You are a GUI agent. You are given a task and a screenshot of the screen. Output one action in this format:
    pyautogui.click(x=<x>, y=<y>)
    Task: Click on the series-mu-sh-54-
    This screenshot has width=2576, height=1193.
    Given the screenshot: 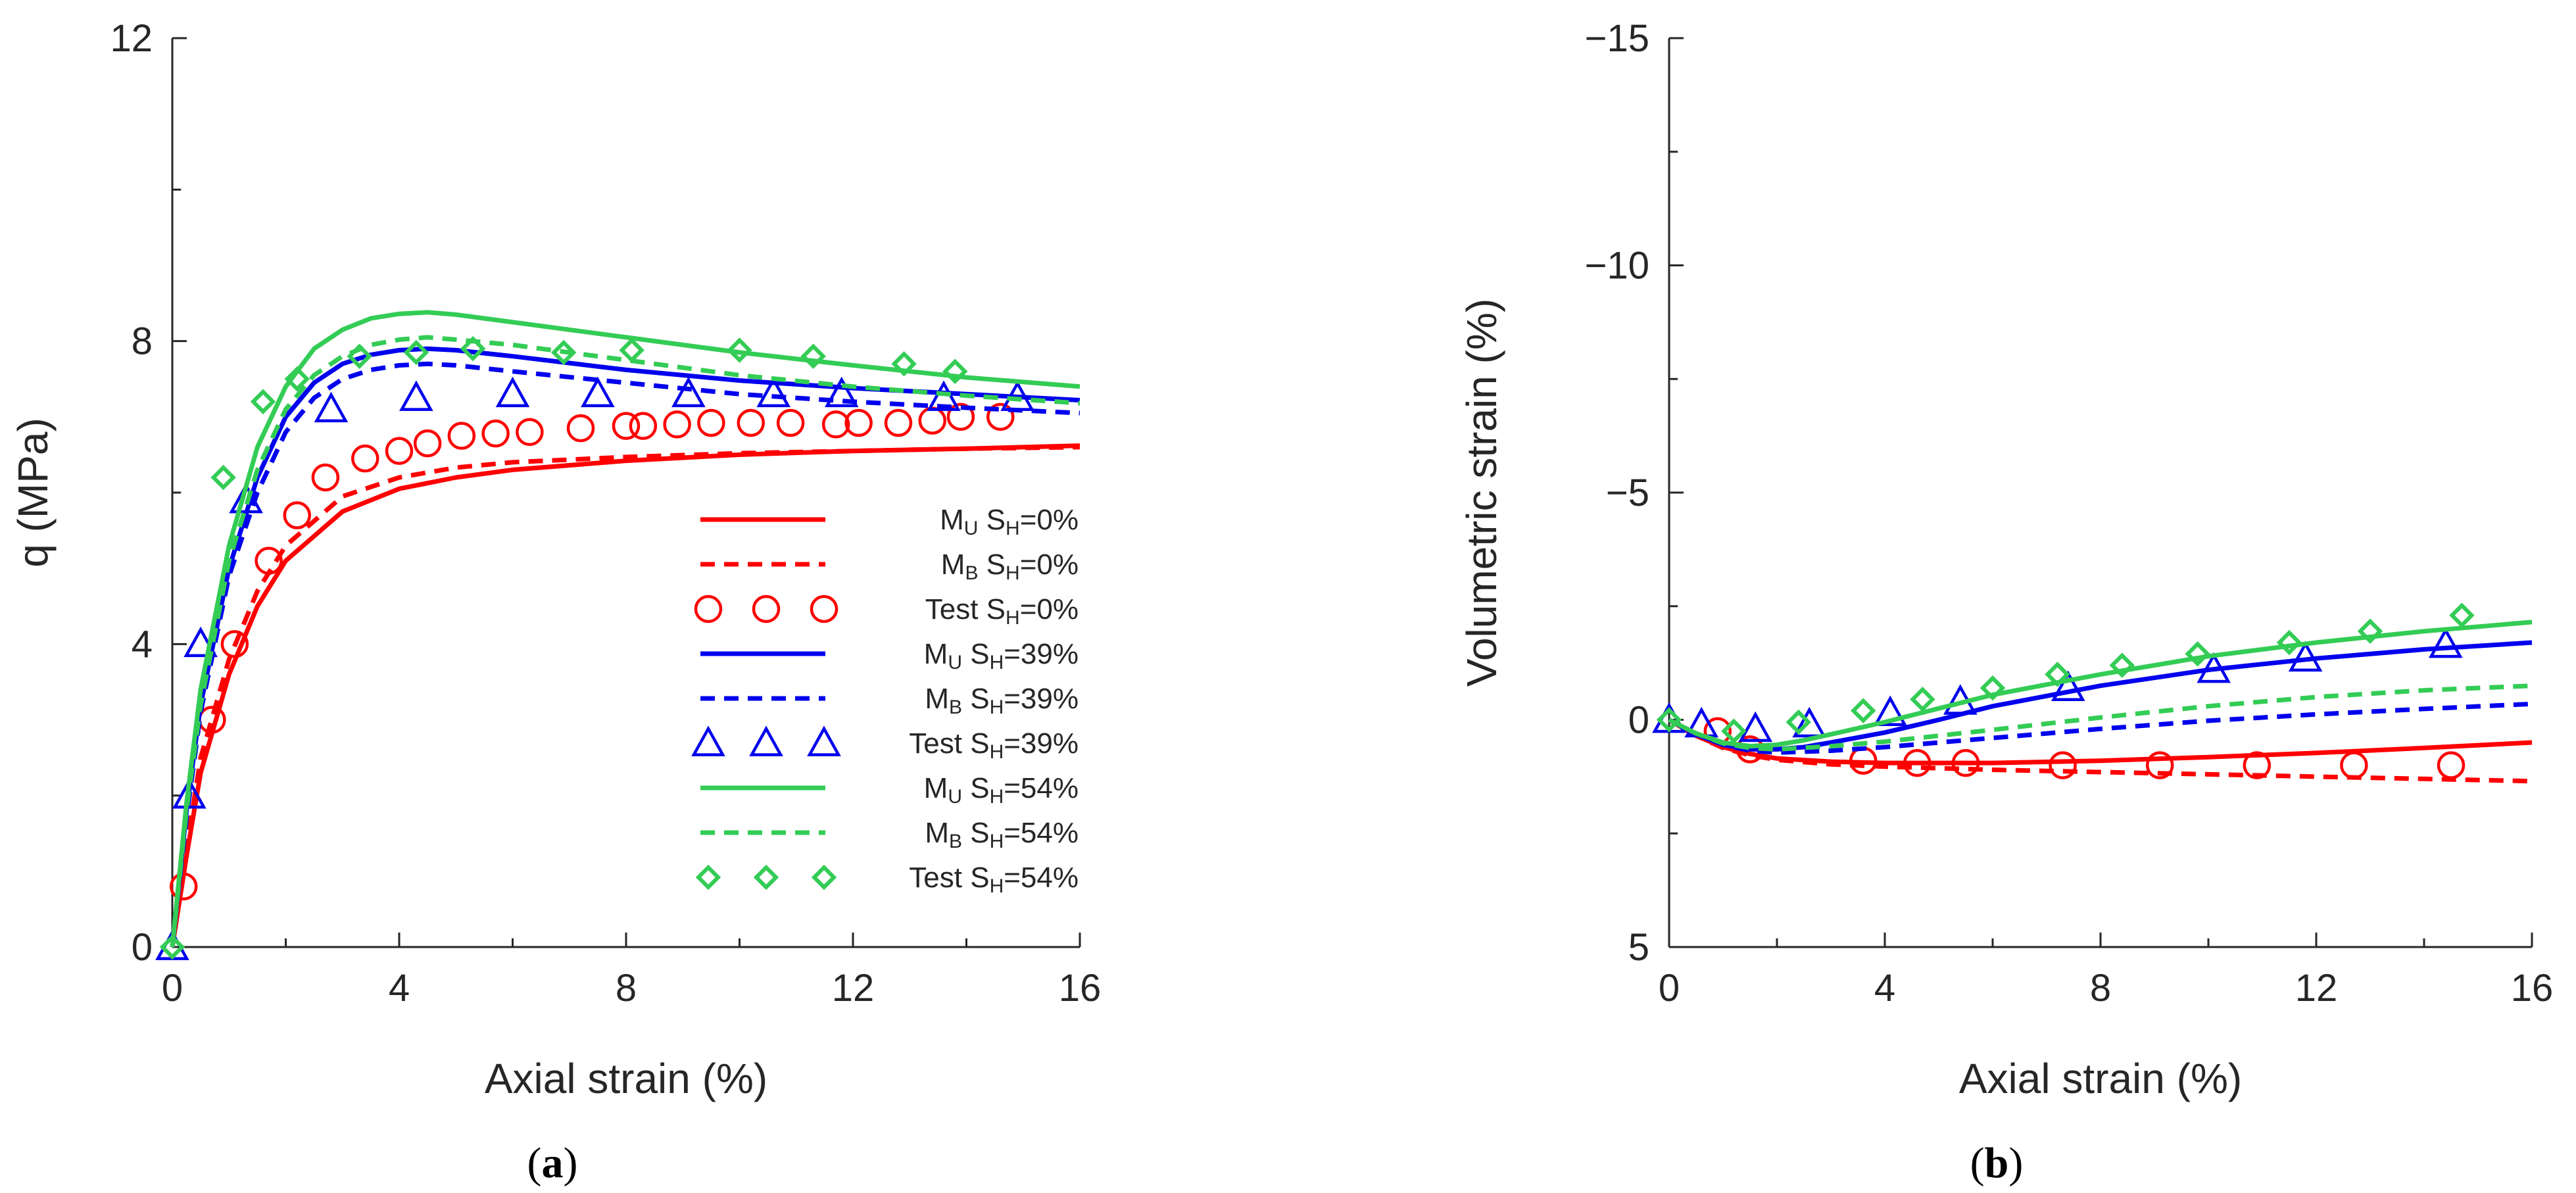 What is the action you would take?
    pyautogui.click(x=2101, y=685)
    